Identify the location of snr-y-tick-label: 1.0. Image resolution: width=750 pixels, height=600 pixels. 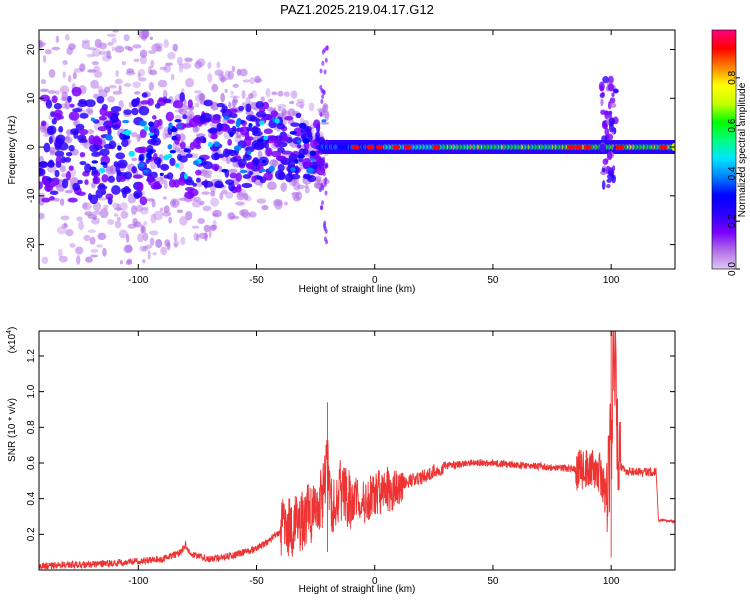
(31, 391).